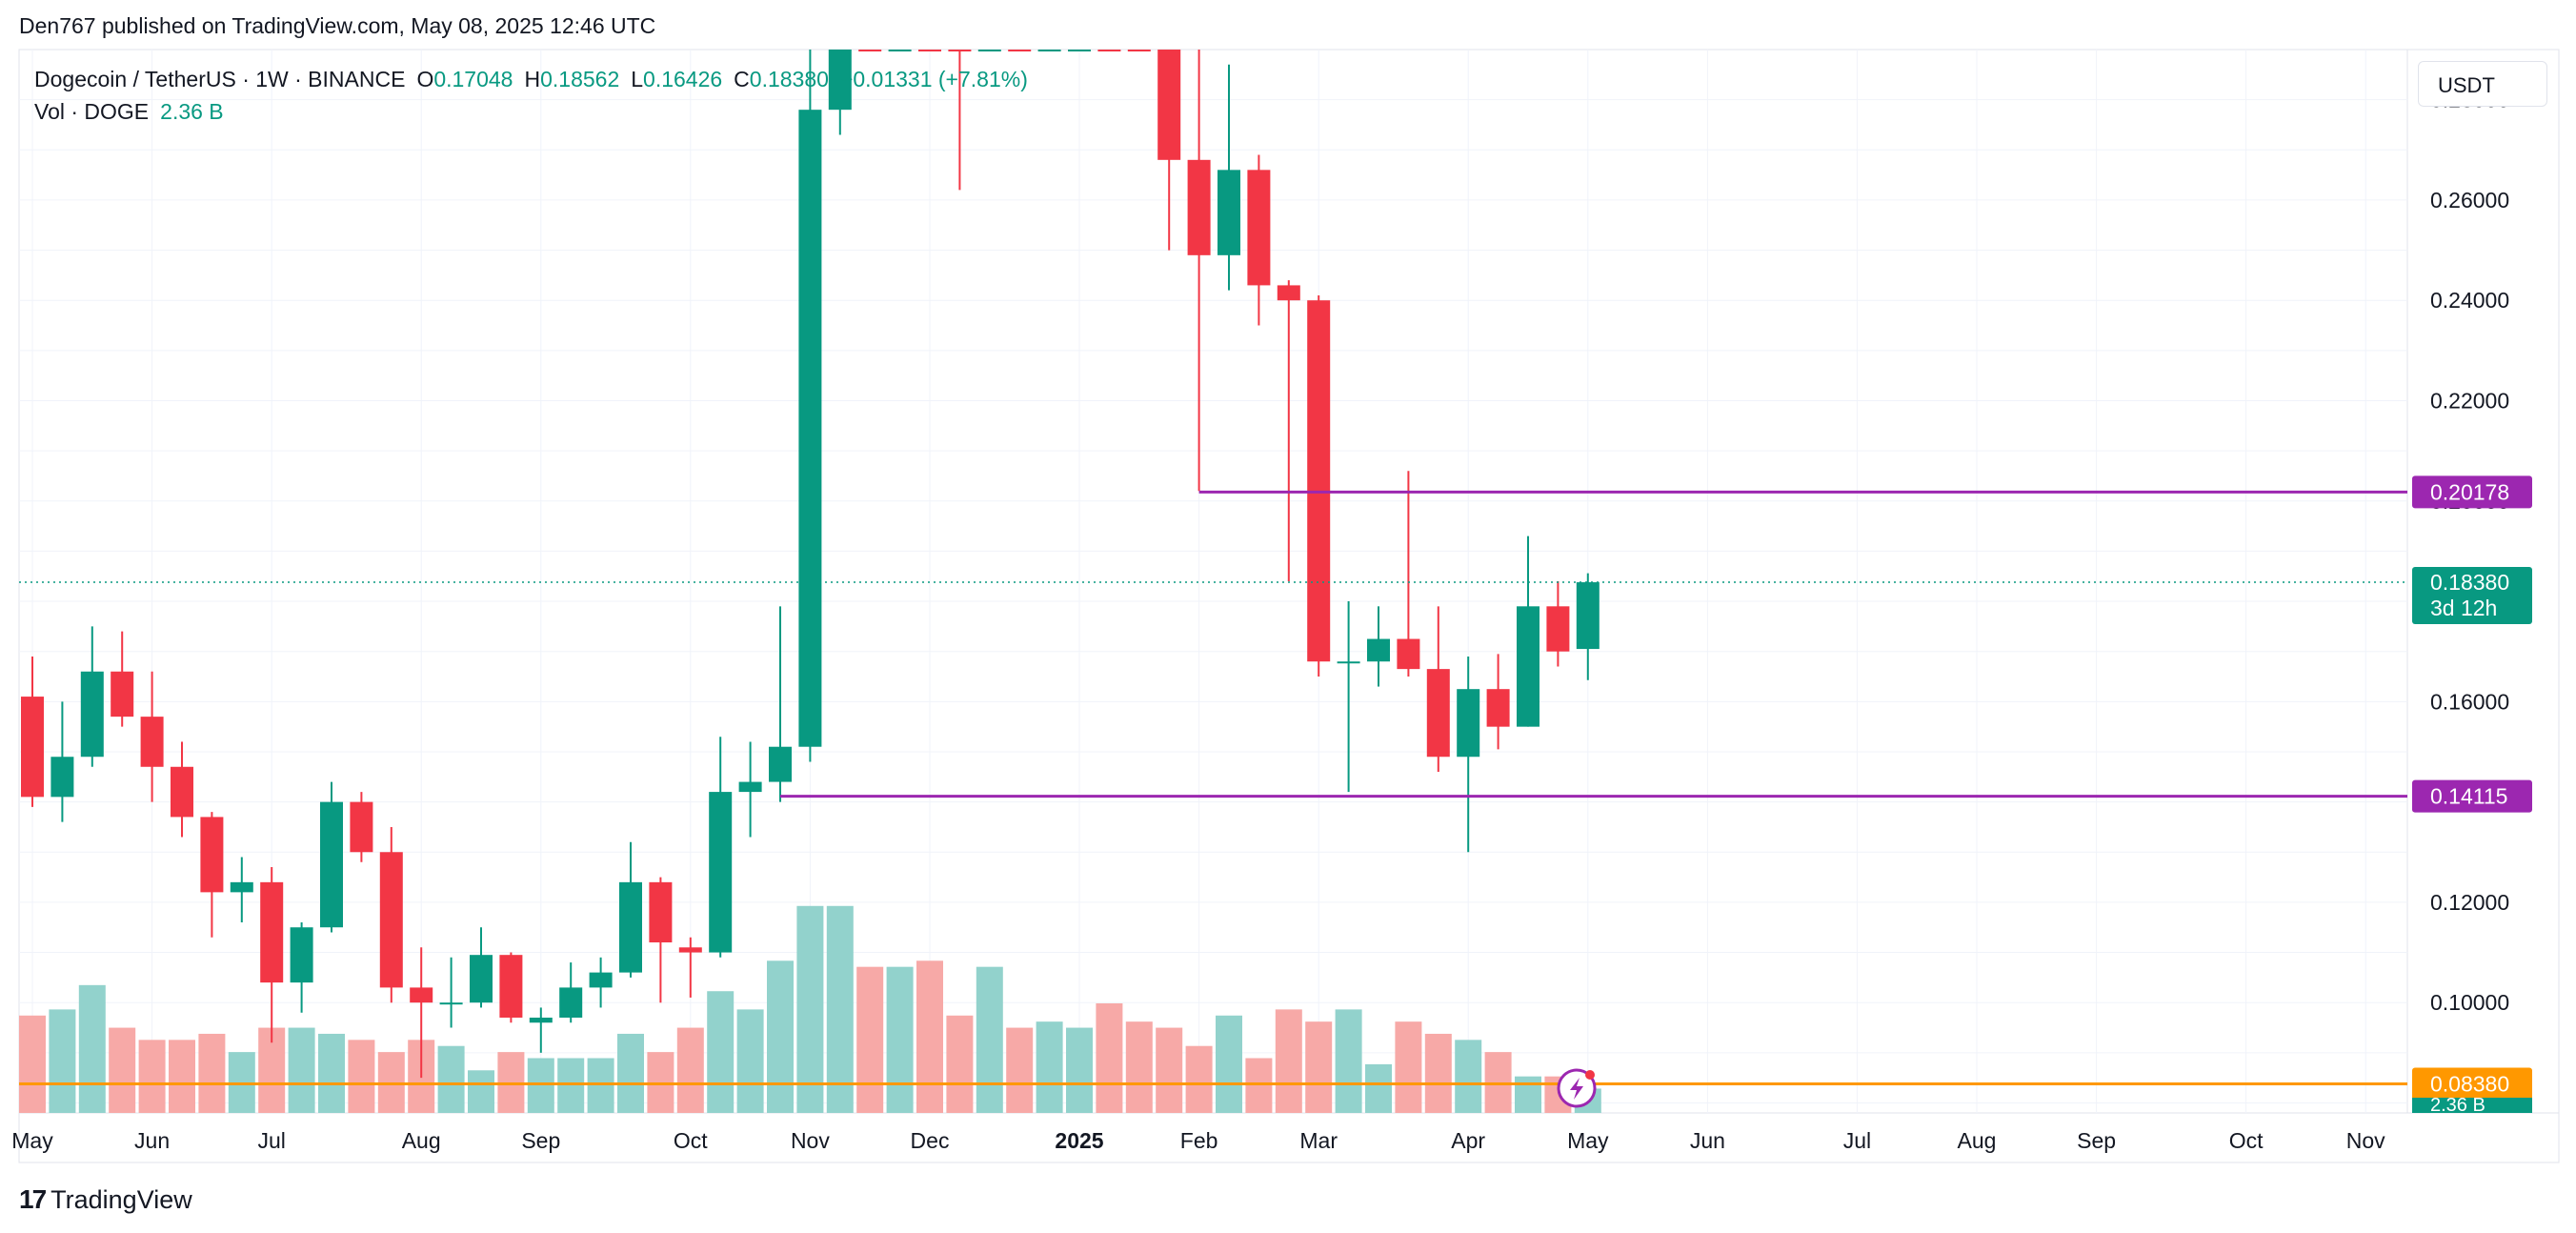  I want to click on tradingview-logo: 17 TradingView, so click(105, 1199).